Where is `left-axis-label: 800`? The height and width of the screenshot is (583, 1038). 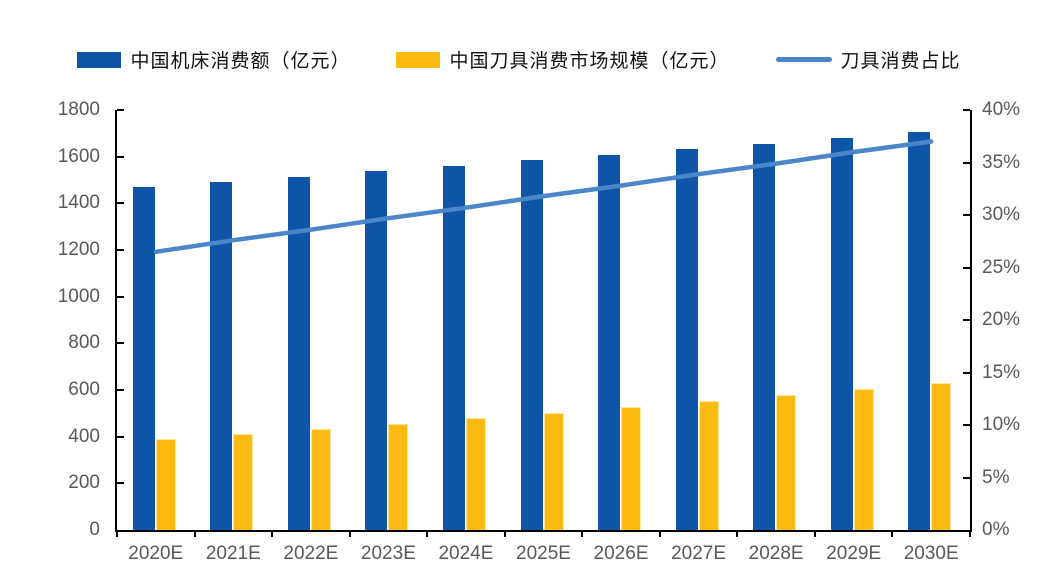 left-axis-label: 800 is located at coordinates (84, 343).